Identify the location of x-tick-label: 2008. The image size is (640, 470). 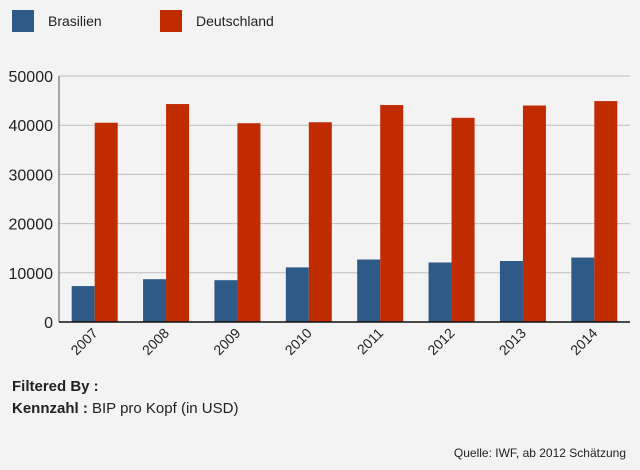
(155, 341).